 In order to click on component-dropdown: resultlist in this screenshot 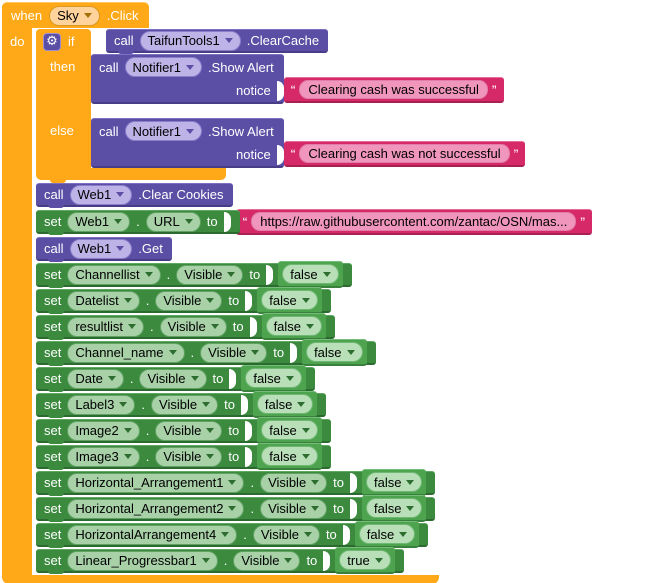, I will do `click(106, 326)`.